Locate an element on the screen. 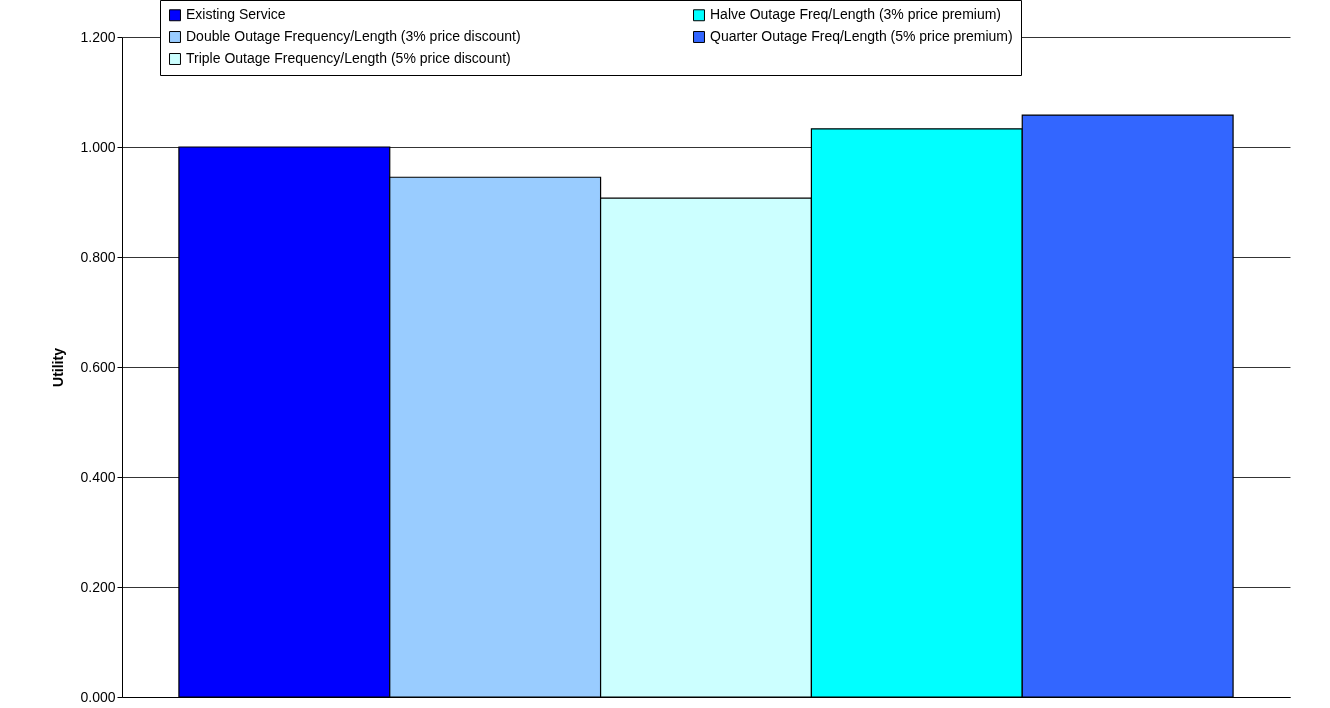 The width and height of the screenshot is (1330, 708). y-tick-label: 0.400 is located at coordinates (98, 476).